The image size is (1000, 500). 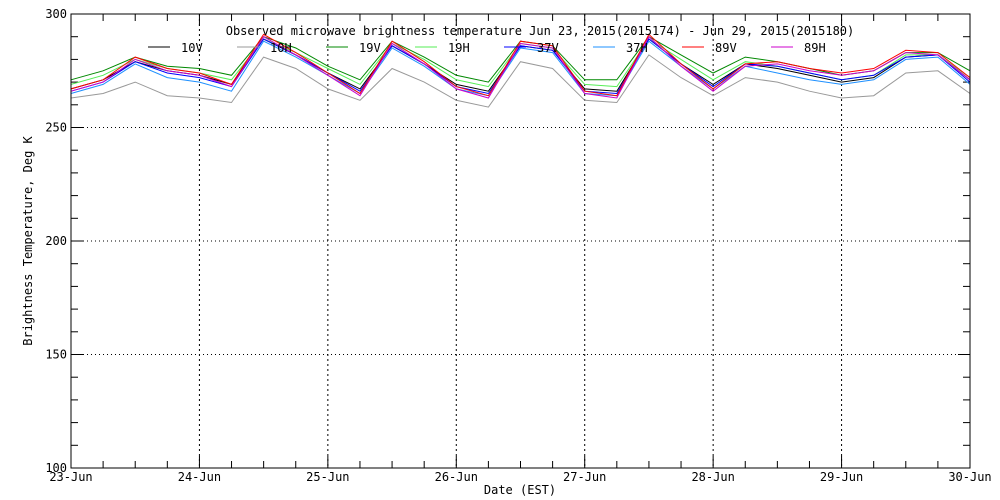 I want to click on x-tick-label: 27-Jun, so click(x=584, y=477).